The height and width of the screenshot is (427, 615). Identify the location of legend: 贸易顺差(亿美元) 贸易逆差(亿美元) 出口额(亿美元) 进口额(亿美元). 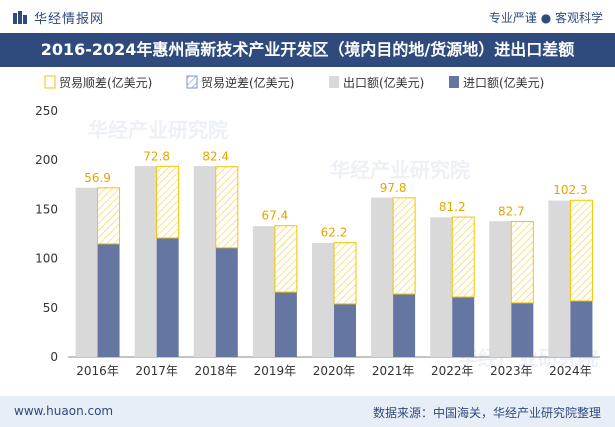
(294, 82).